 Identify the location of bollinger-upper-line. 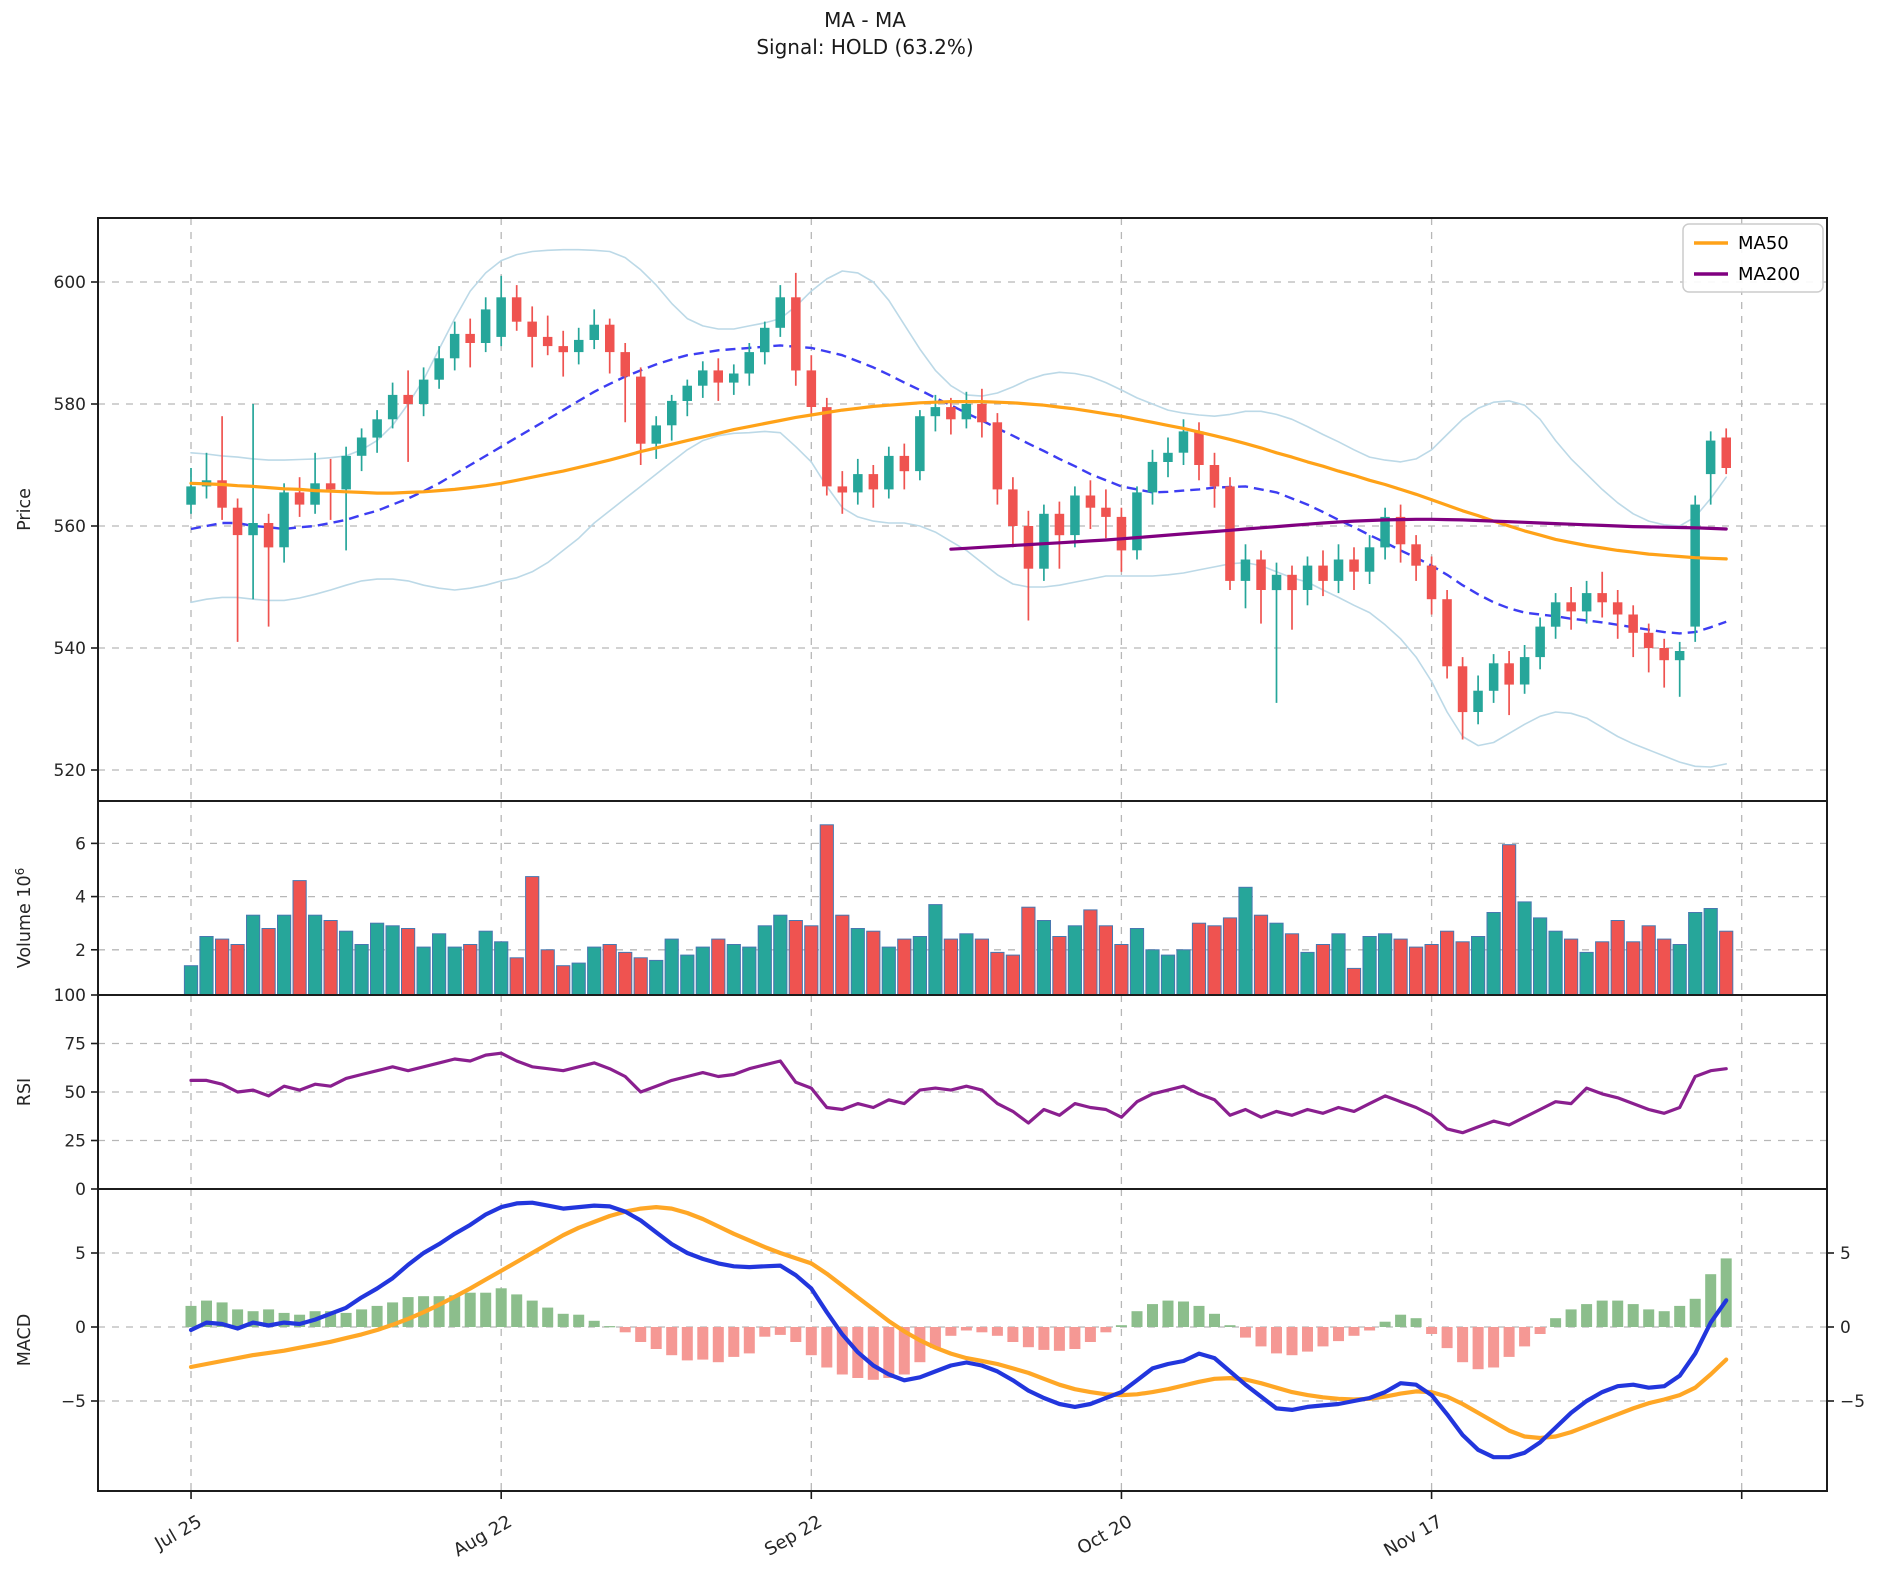
(958, 387).